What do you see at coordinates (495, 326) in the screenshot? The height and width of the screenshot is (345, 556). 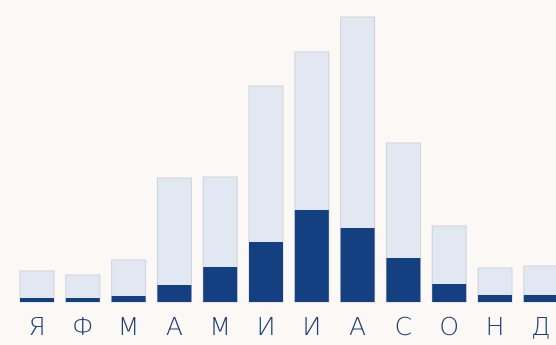 I see `x-tick-label: Н` at bounding box center [495, 326].